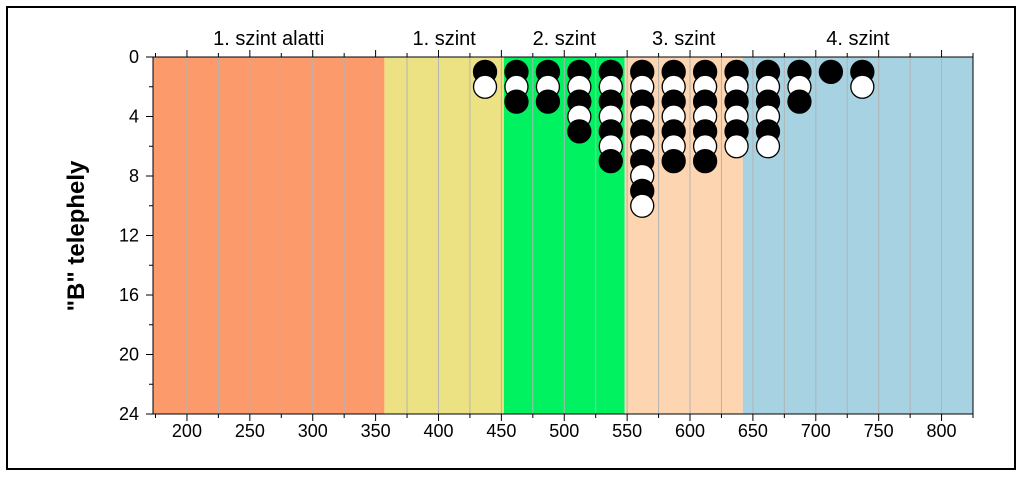 This screenshot has height=478, width=1024. Describe the element at coordinates (627, 431) in the screenshot. I see `x-tick-label: 550` at that location.